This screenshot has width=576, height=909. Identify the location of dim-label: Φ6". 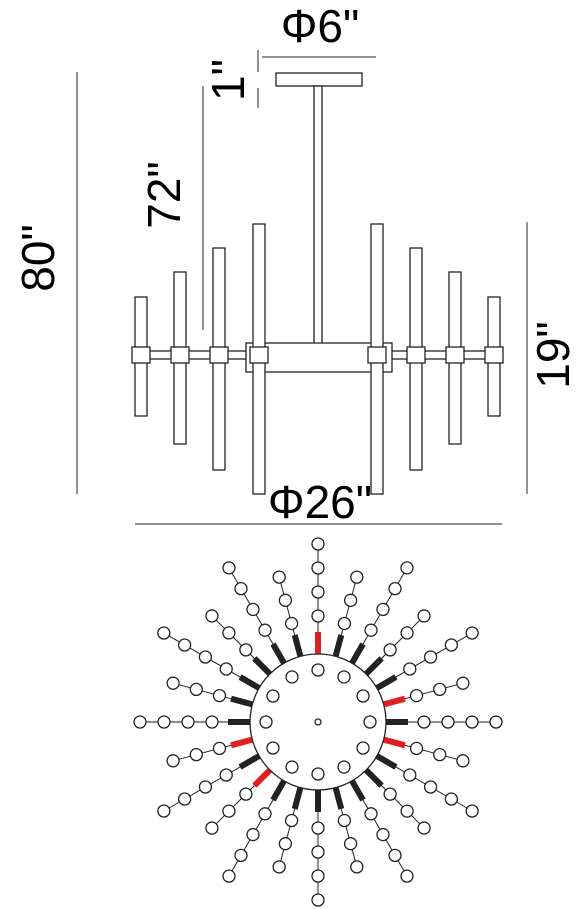
(320, 26).